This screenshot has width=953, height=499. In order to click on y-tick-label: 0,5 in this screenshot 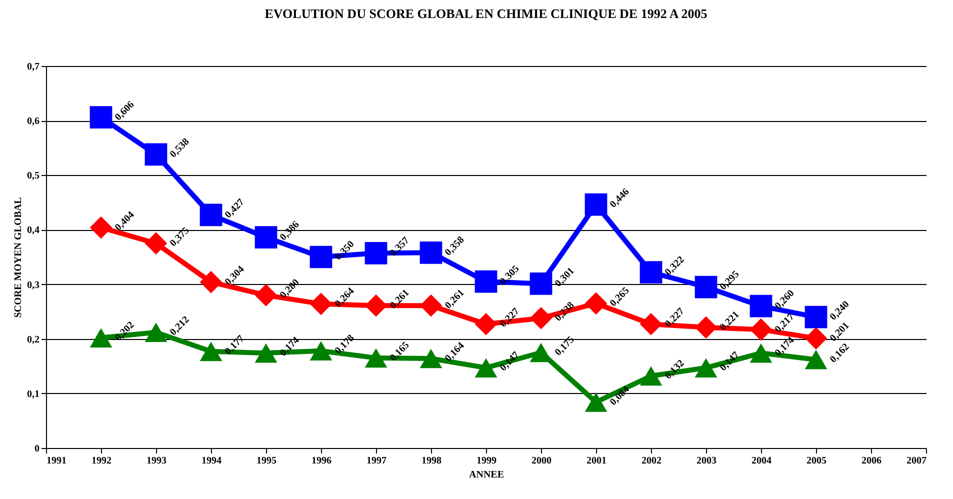, I will do `click(33, 176)`.